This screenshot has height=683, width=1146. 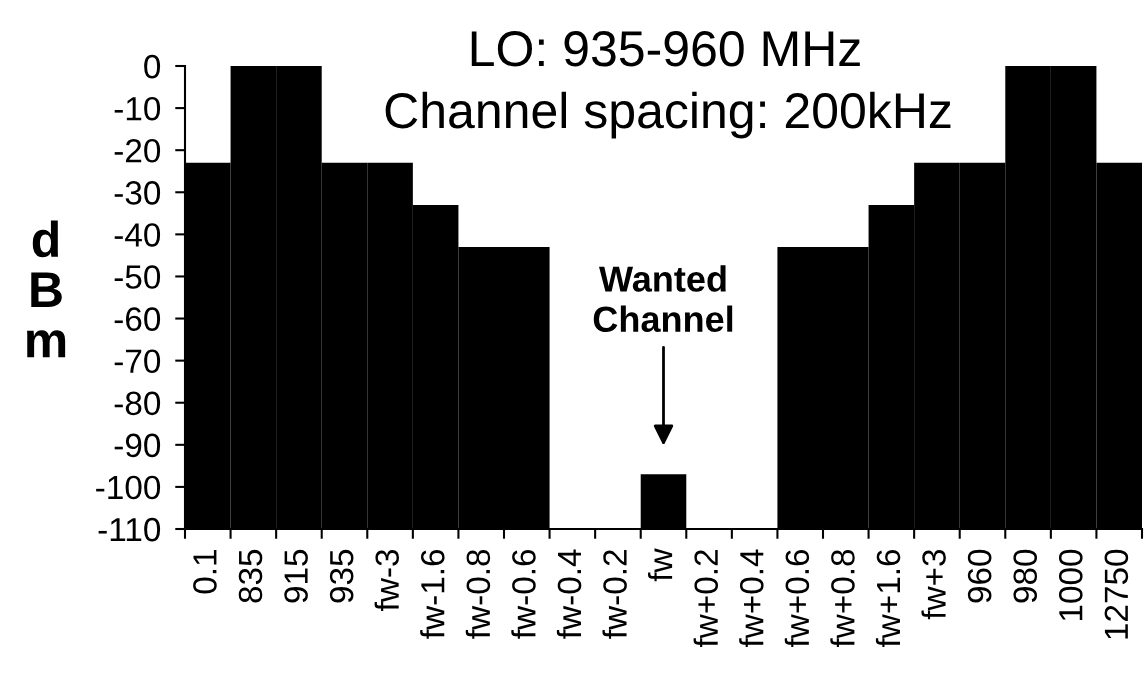 I want to click on x-tick-label: 0.1, so click(x=205, y=572).